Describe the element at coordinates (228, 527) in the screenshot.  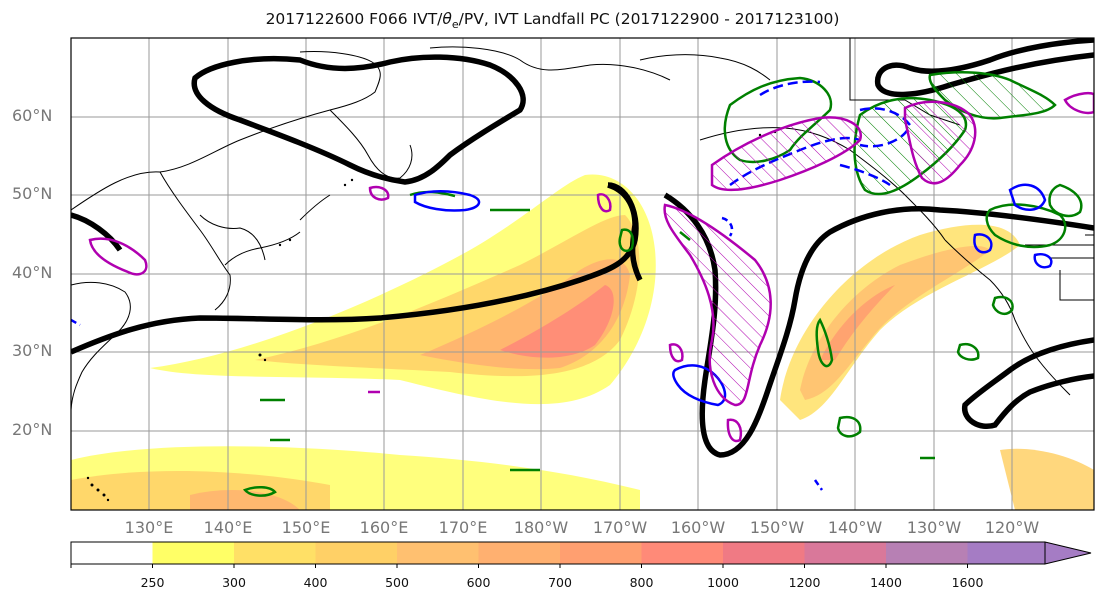
I see `lon-label-140e: 140°E` at that location.